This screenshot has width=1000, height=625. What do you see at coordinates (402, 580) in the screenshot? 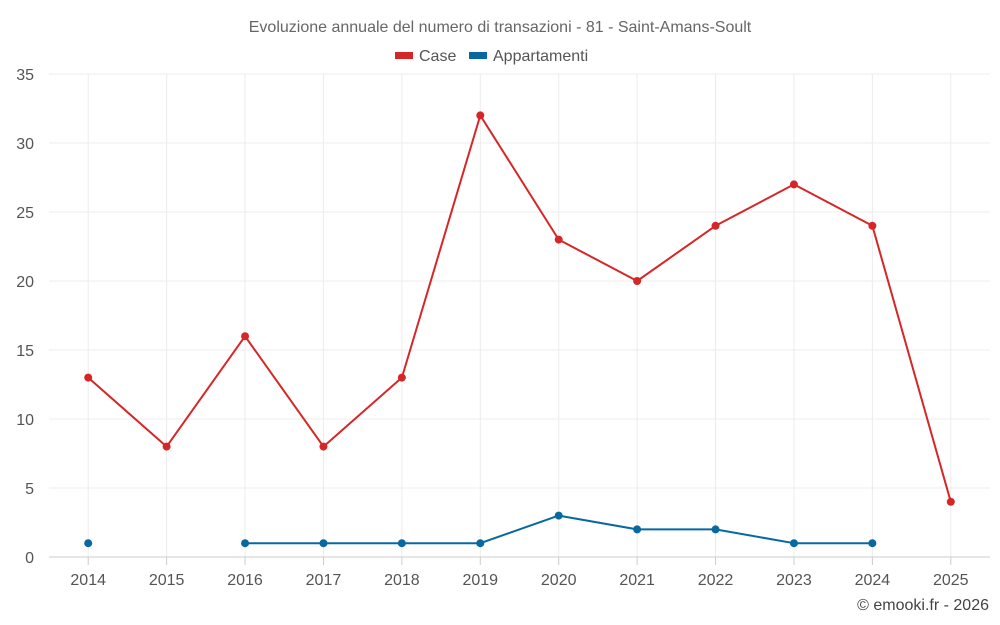
I see `x-tick-label: 2018` at bounding box center [402, 580].